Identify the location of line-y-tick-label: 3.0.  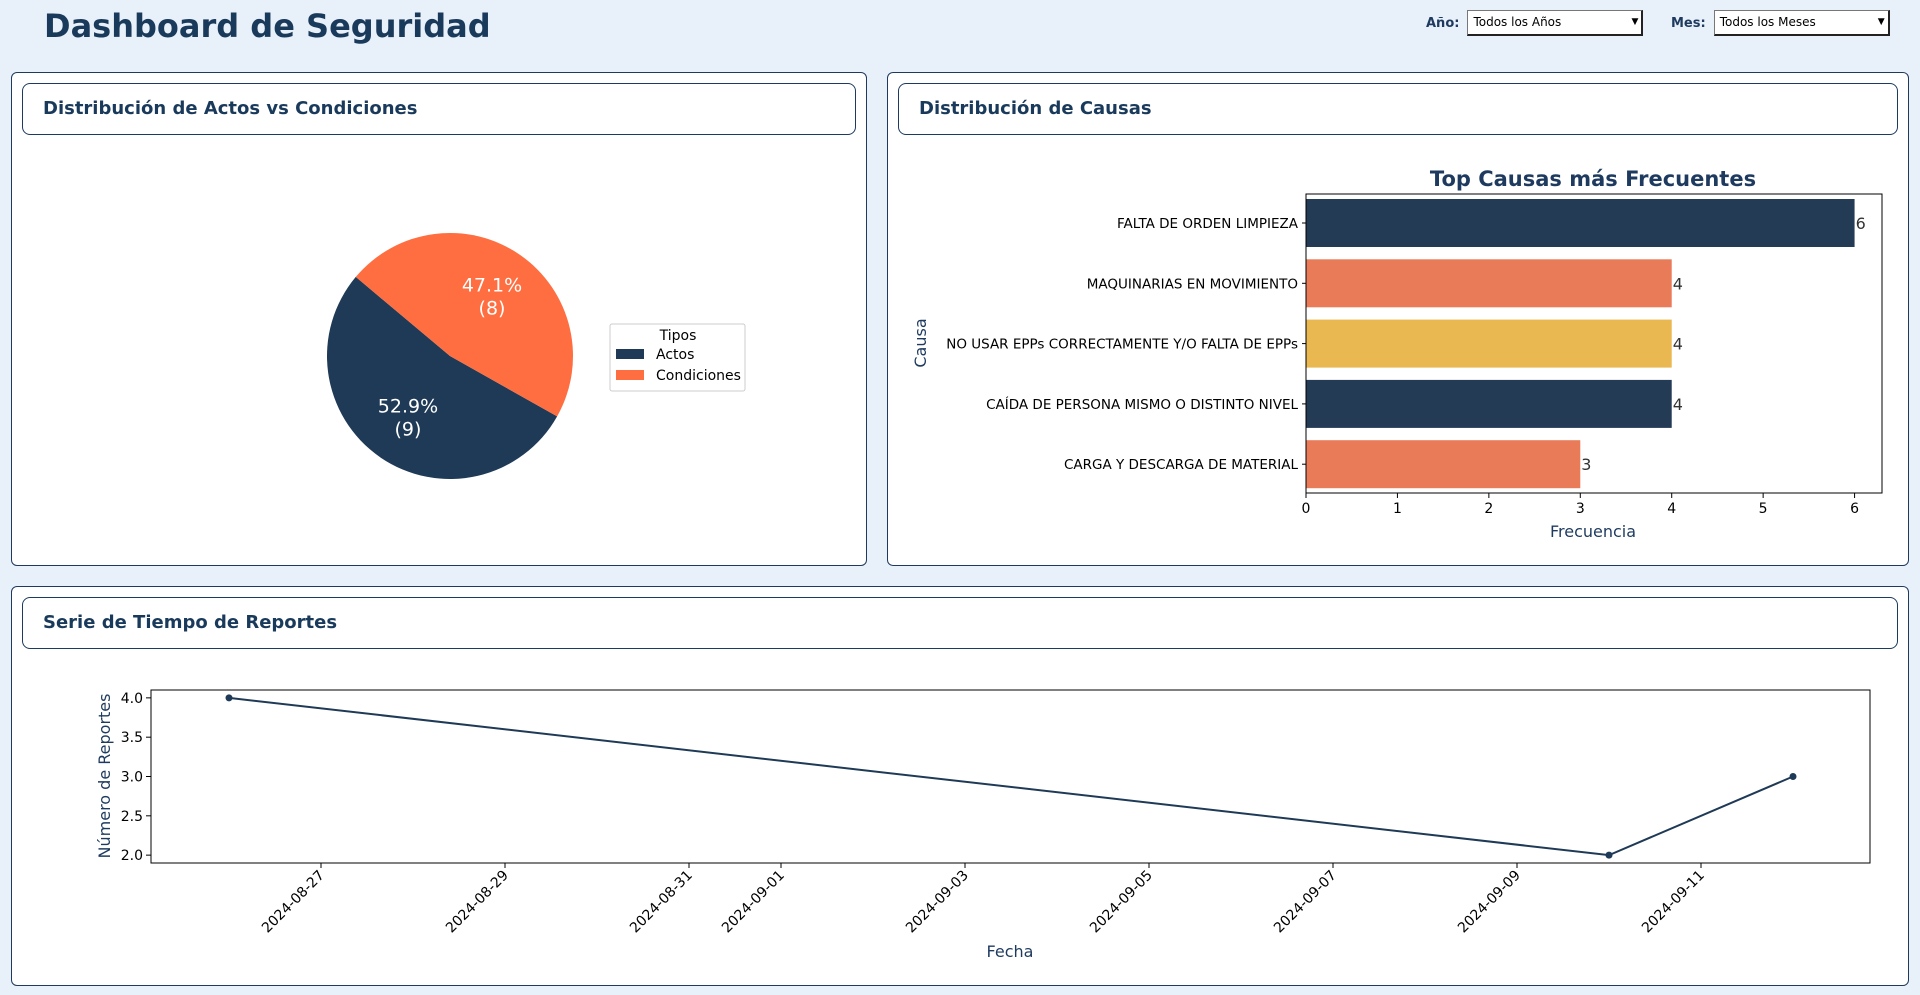
(132, 778).